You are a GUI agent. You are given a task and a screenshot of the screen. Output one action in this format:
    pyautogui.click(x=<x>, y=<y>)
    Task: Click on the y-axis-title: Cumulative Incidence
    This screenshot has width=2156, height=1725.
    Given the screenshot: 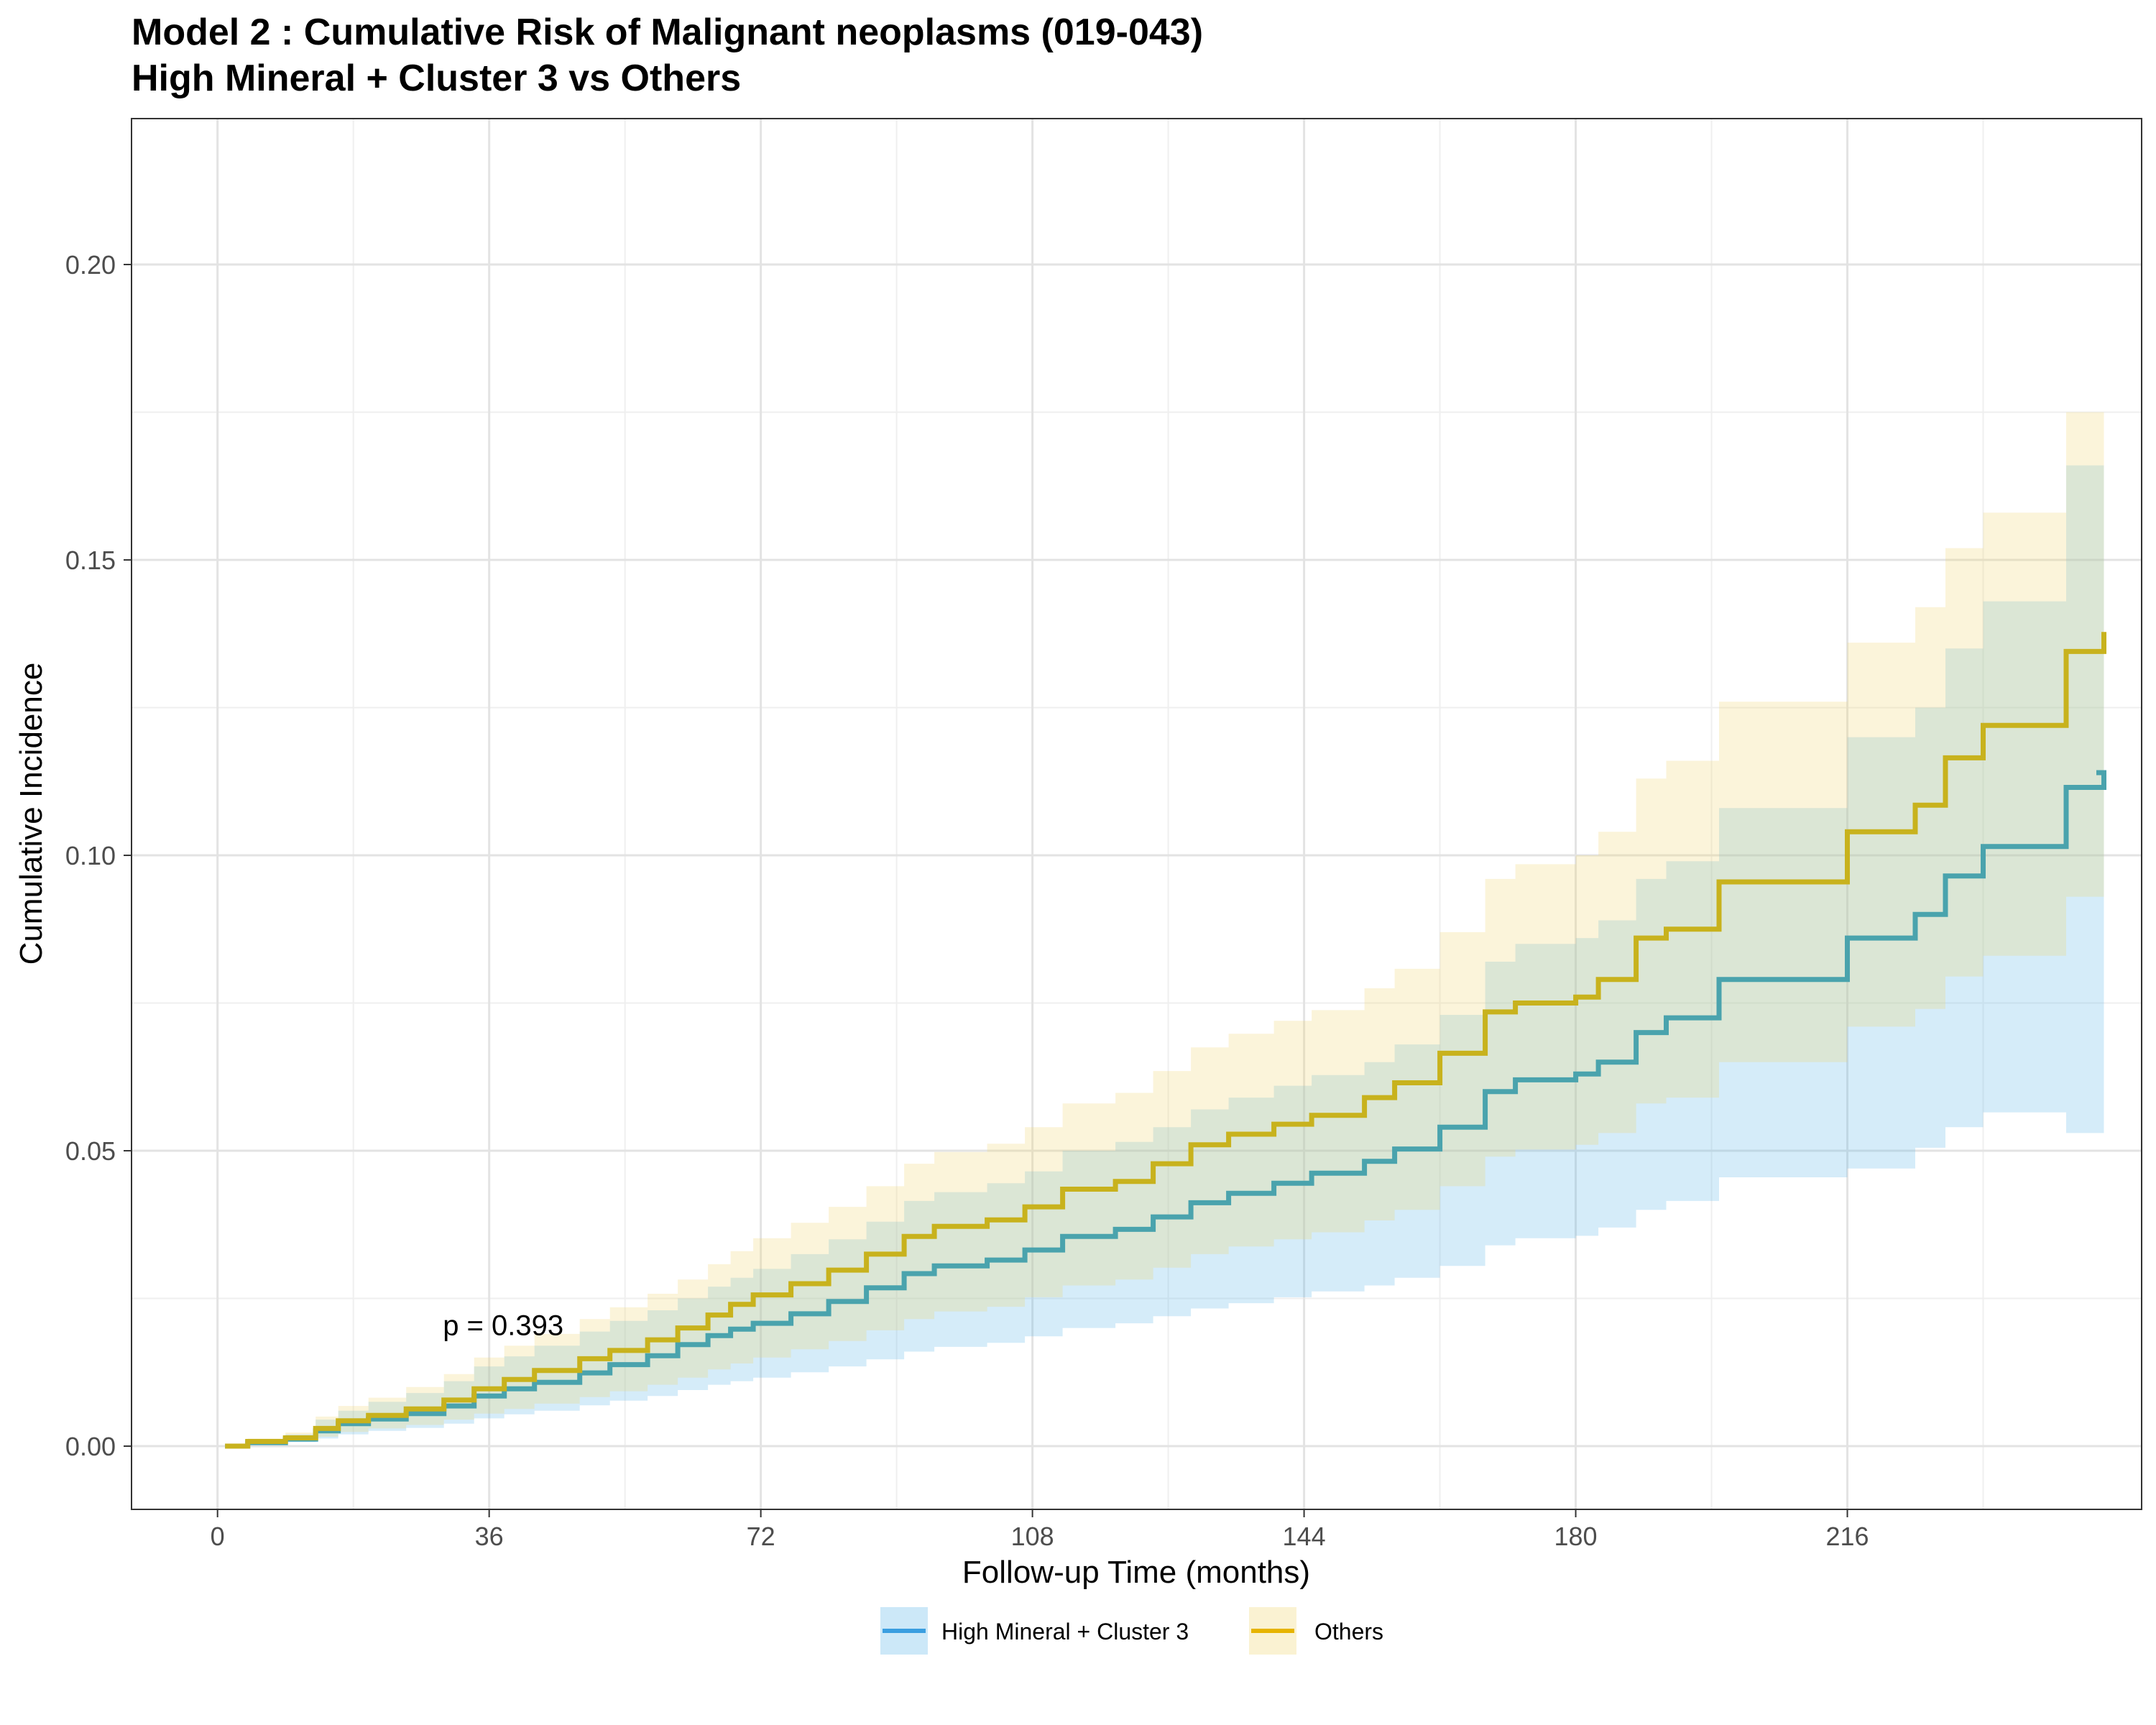 What is the action you would take?
    pyautogui.click(x=31, y=814)
    